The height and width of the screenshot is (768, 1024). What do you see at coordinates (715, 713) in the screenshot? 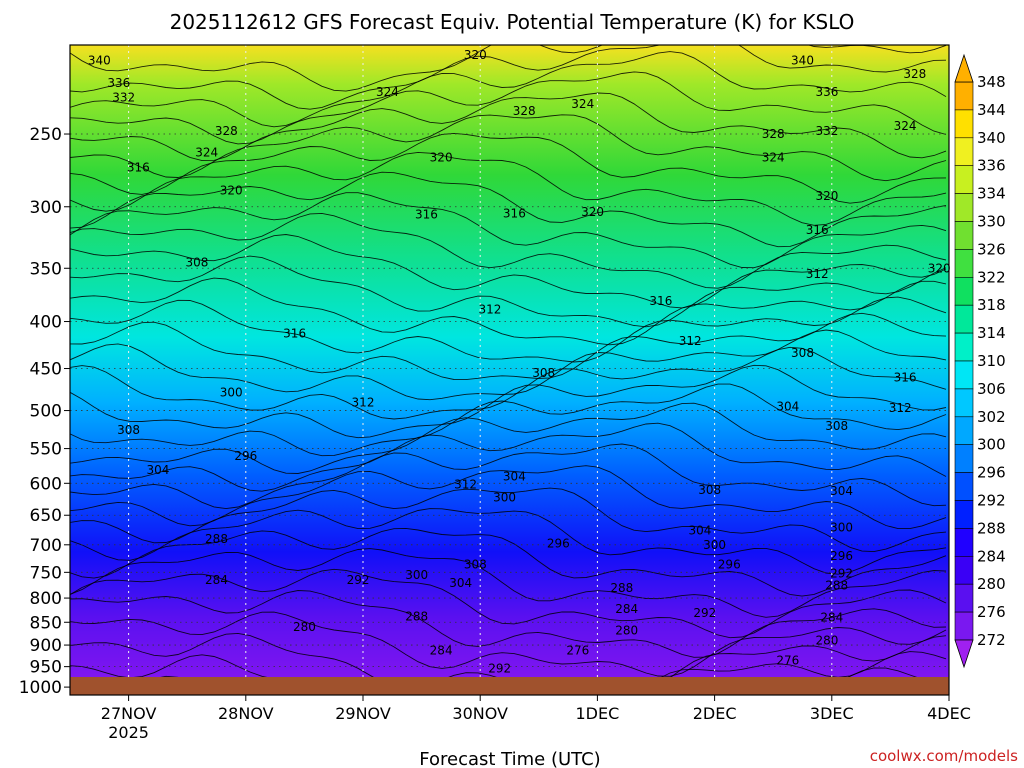
I see `x-tick-label: 2DEC` at bounding box center [715, 713].